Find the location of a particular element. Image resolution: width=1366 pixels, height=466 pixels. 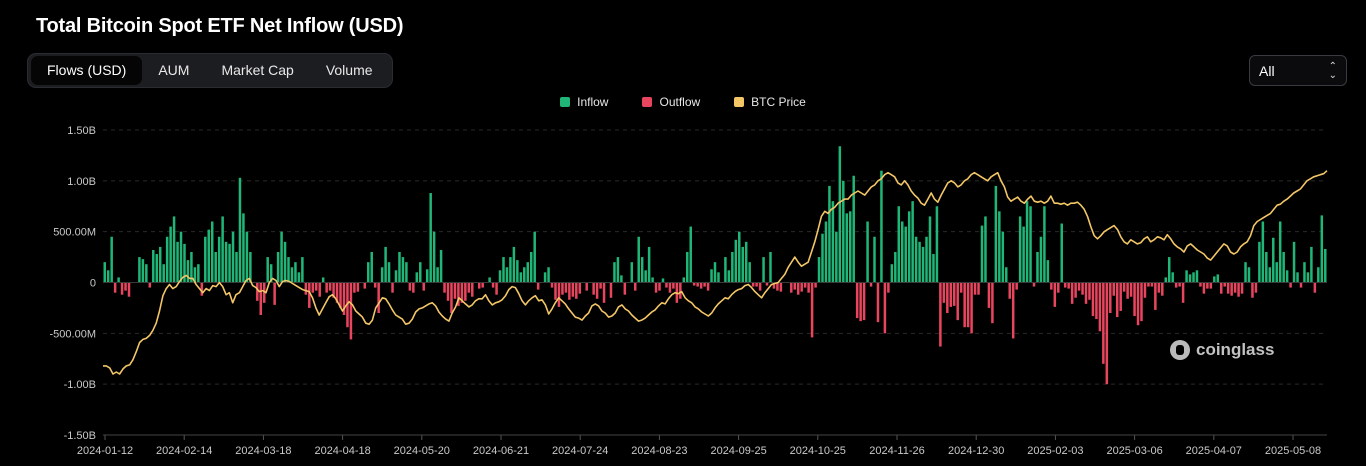

tab-flows: Flows (USD) is located at coordinates (87, 70).